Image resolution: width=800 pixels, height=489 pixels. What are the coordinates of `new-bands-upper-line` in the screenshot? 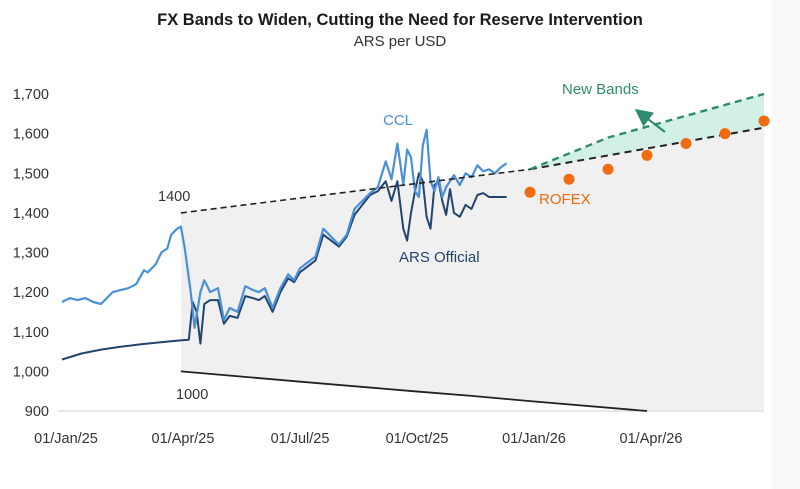 It's located at (647, 131).